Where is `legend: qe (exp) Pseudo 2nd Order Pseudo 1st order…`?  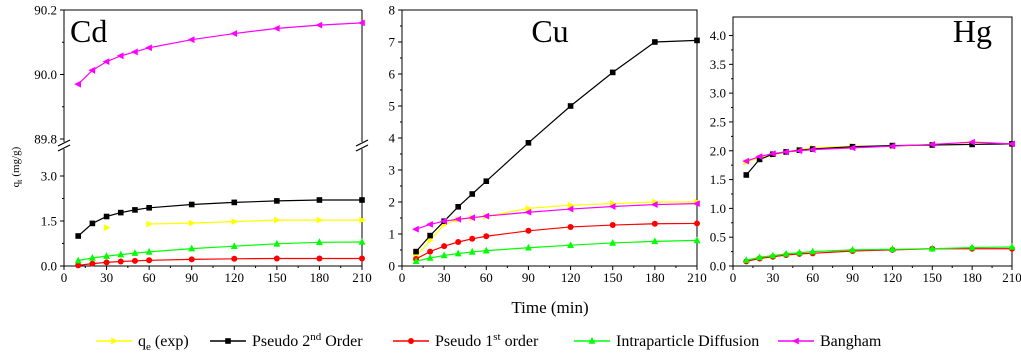 legend: qe (exp) Pseudo 2nd Order Pseudo 1st order… is located at coordinates (489, 342).